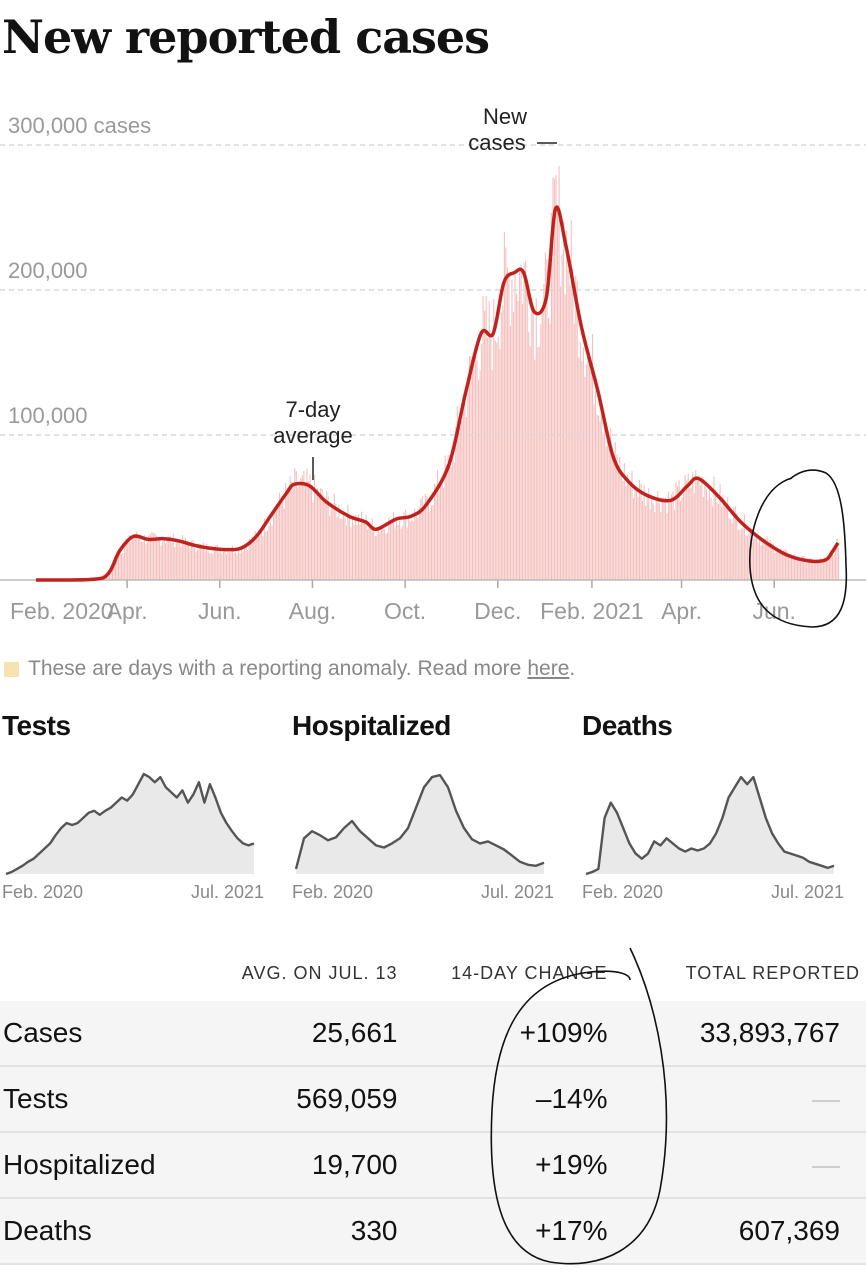 The image size is (866, 1280). I want to click on row-name: Deaths, so click(118, 1231).